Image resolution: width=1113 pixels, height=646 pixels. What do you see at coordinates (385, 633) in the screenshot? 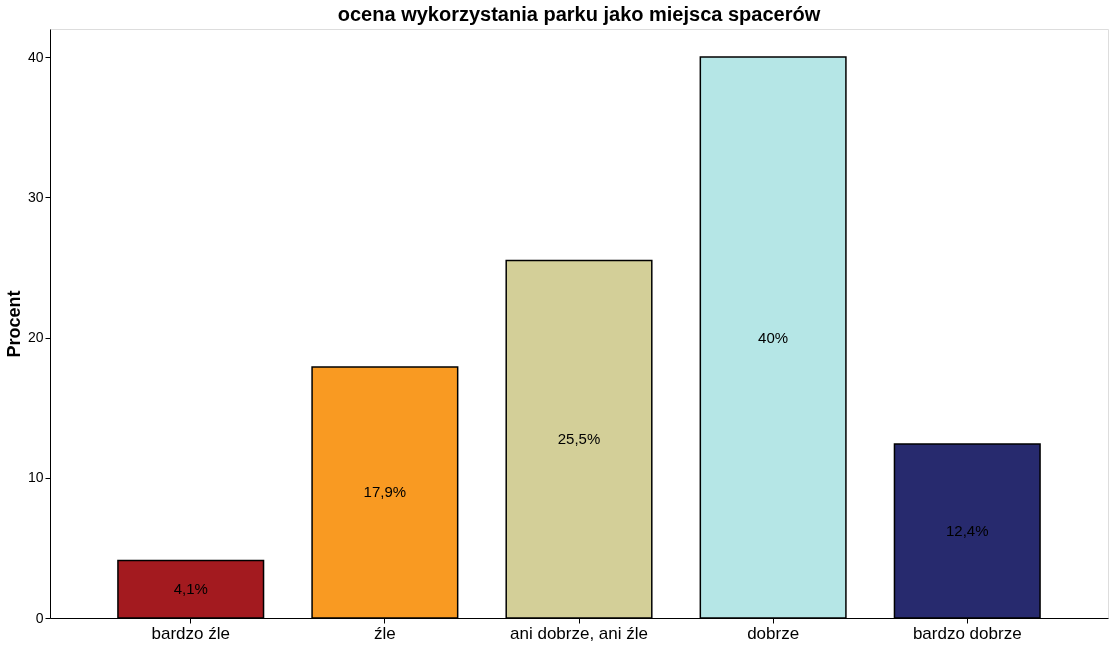
I see `x-tick-label: źle` at bounding box center [385, 633].